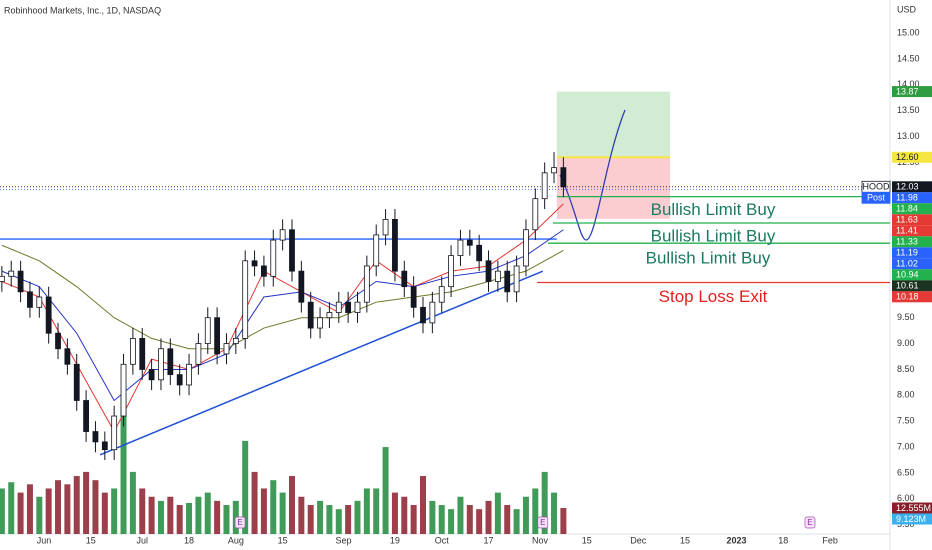 This screenshot has width=932, height=550. I want to click on chart-title: Robinhood Markets, Inc., 1D, NASDAQ, so click(82, 10).